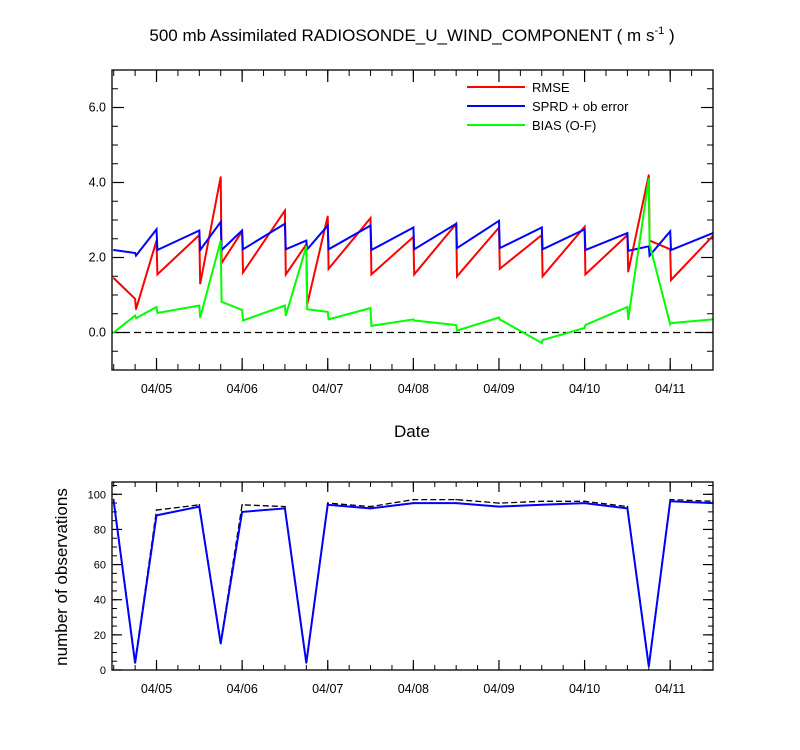  What do you see at coordinates (61, 577) in the screenshot?
I see `y-axis-title-observations: number of observations` at bounding box center [61, 577].